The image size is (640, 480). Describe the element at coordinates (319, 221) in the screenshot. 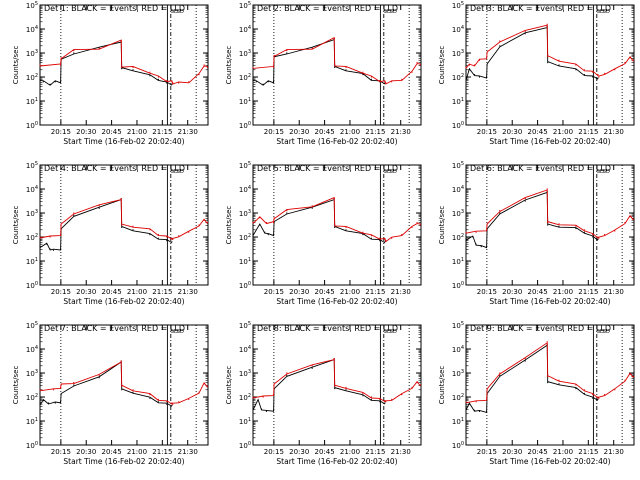

I see `events-series` at that location.